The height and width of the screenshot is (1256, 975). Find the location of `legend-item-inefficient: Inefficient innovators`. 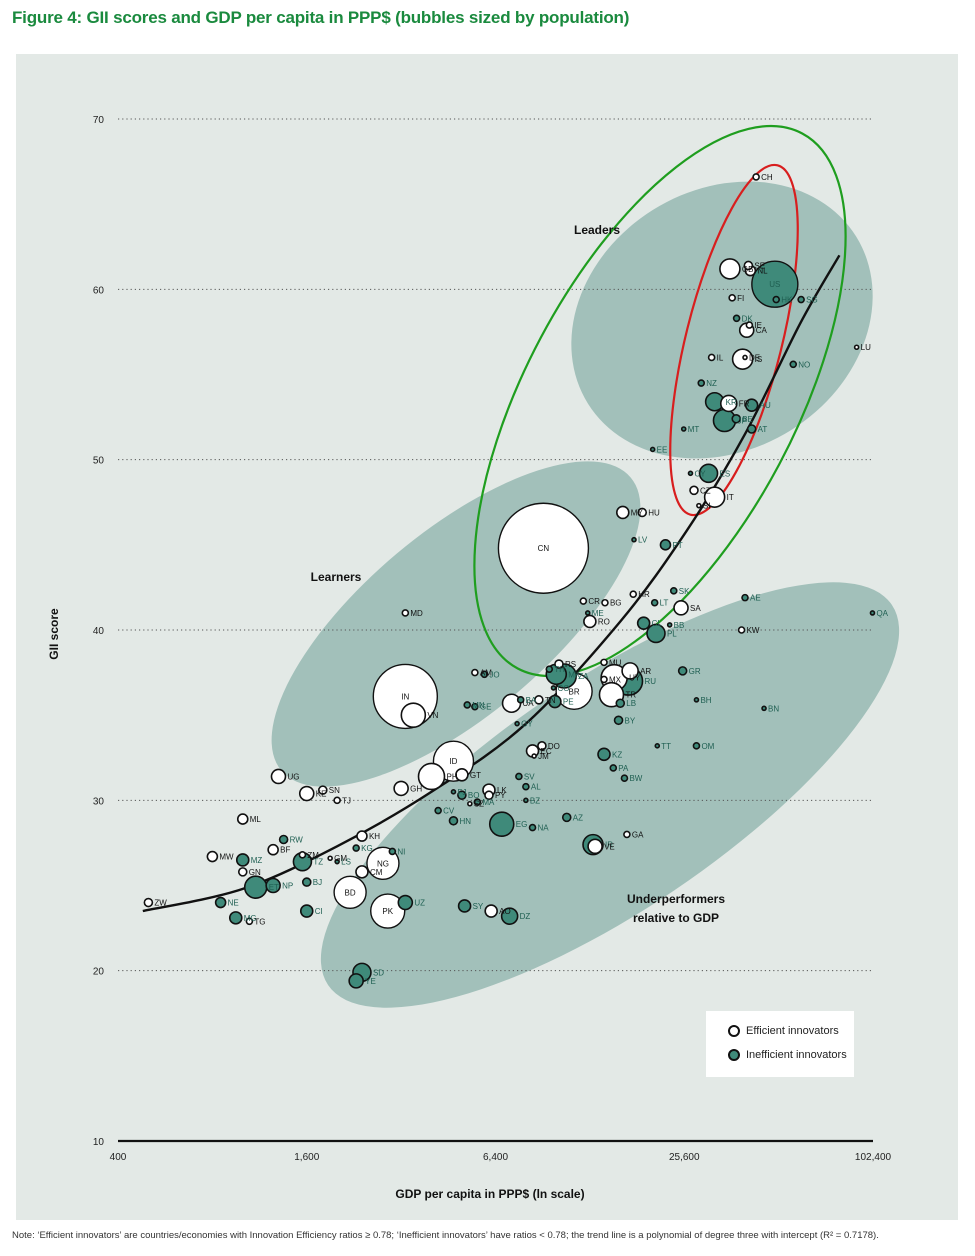

legend-item-inefficient: Inefficient innovators is located at coordinates (787, 1055).